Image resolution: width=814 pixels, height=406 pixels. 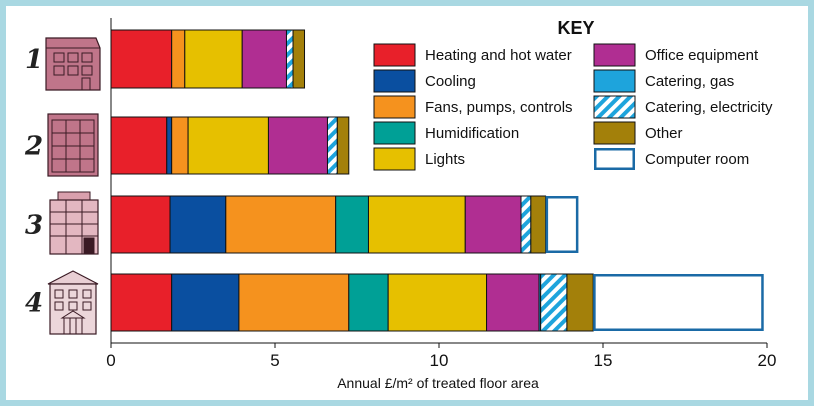 I want to click on x-tick-label: 20, so click(x=767, y=360).